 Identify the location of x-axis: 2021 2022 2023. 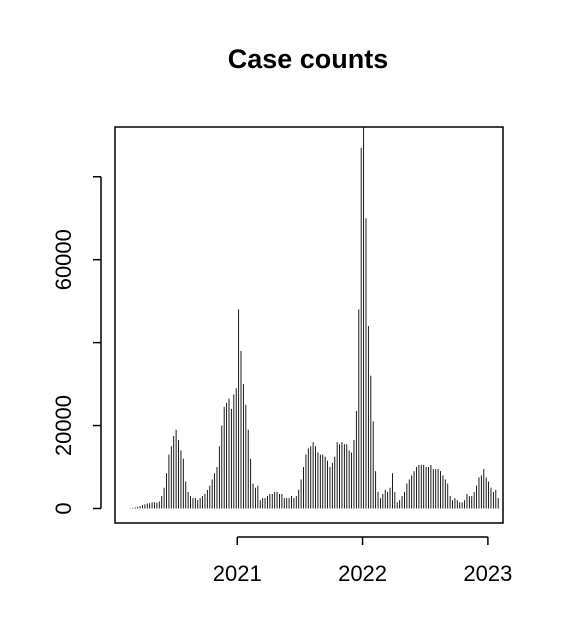
(362, 561).